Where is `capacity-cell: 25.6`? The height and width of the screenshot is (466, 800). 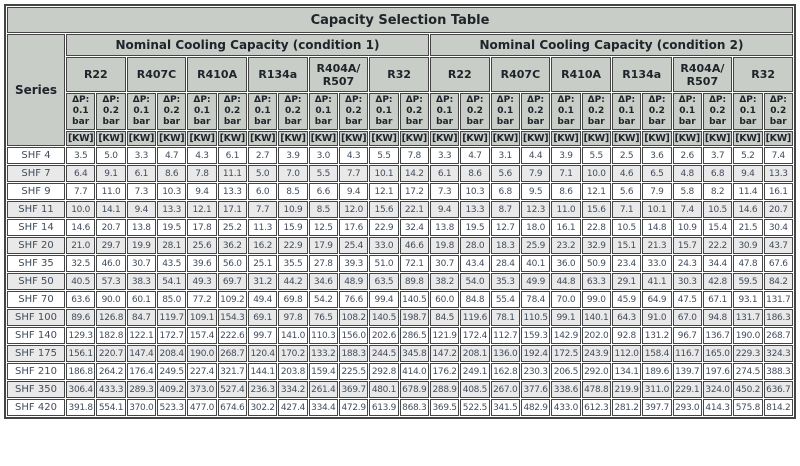 capacity-cell: 25.6 is located at coordinates (202, 245).